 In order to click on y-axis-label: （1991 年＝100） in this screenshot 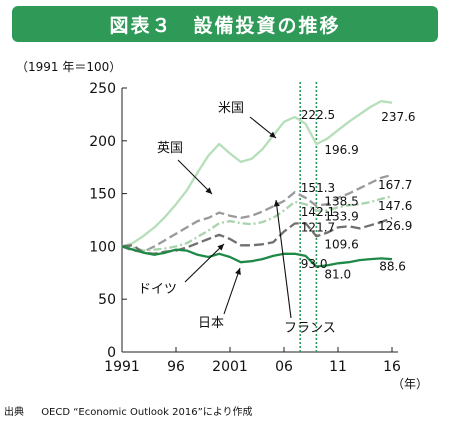, I will do `click(68, 67)`.